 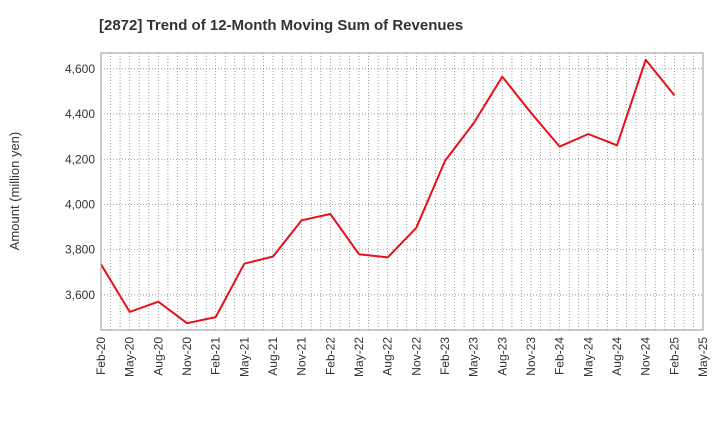 What do you see at coordinates (531, 356) in the screenshot?
I see `x-tick-label: Nov-23` at bounding box center [531, 356].